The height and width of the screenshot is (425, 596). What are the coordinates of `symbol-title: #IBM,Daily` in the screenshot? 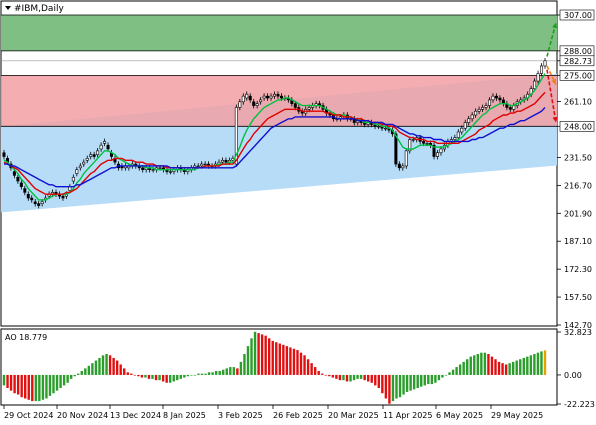 It's located at (39, 9).